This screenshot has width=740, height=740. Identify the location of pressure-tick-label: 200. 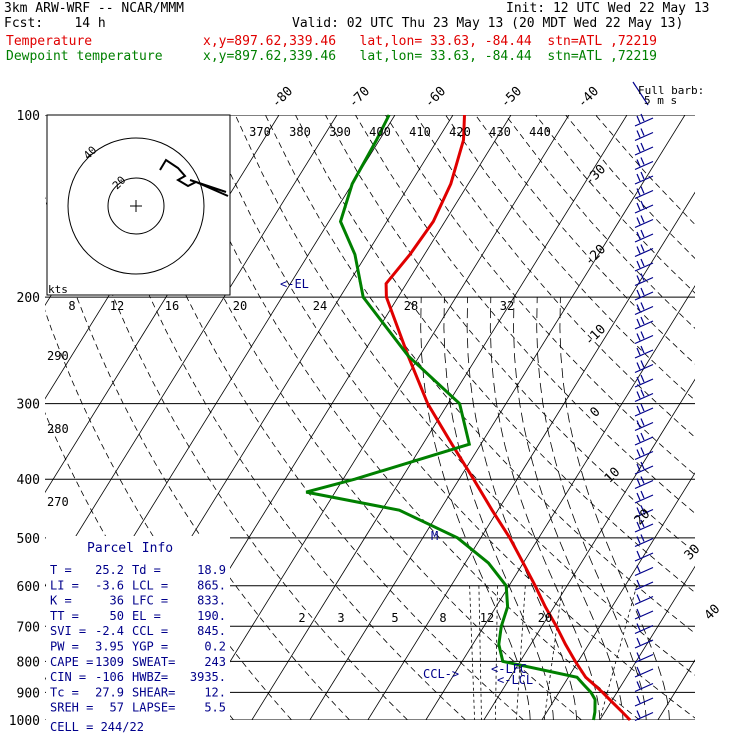
(28, 298).